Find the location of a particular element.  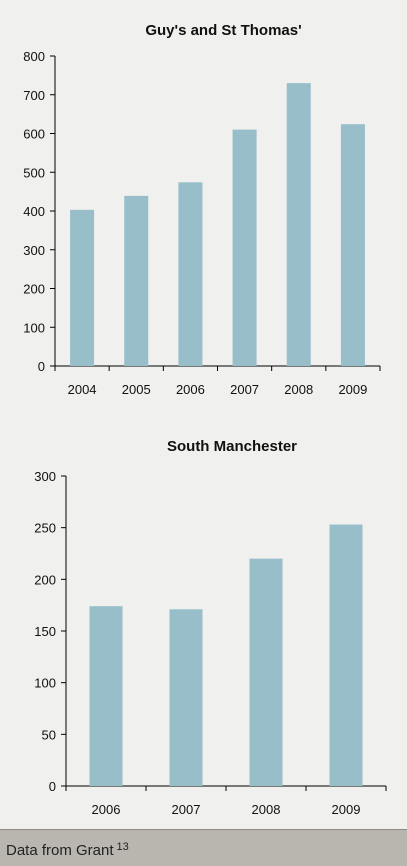

bar-2004 is located at coordinates (82, 287).